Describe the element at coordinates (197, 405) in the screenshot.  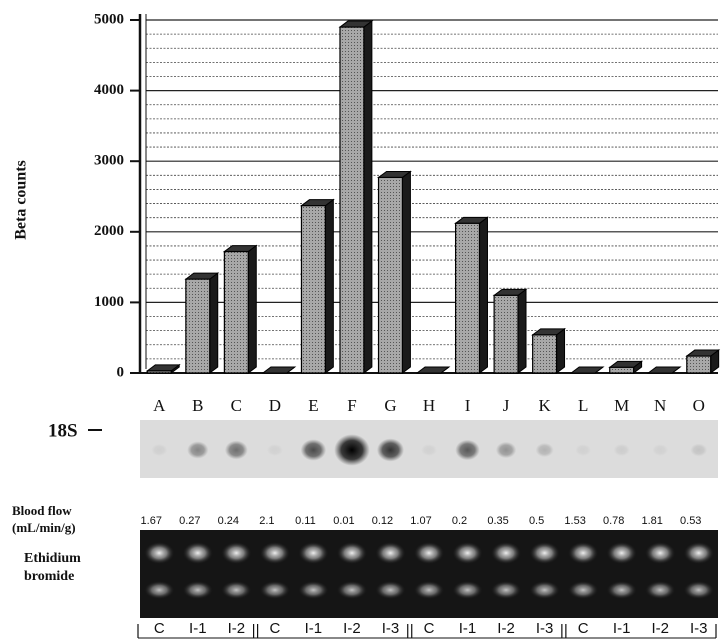
I see `x-tick-label: B` at that location.